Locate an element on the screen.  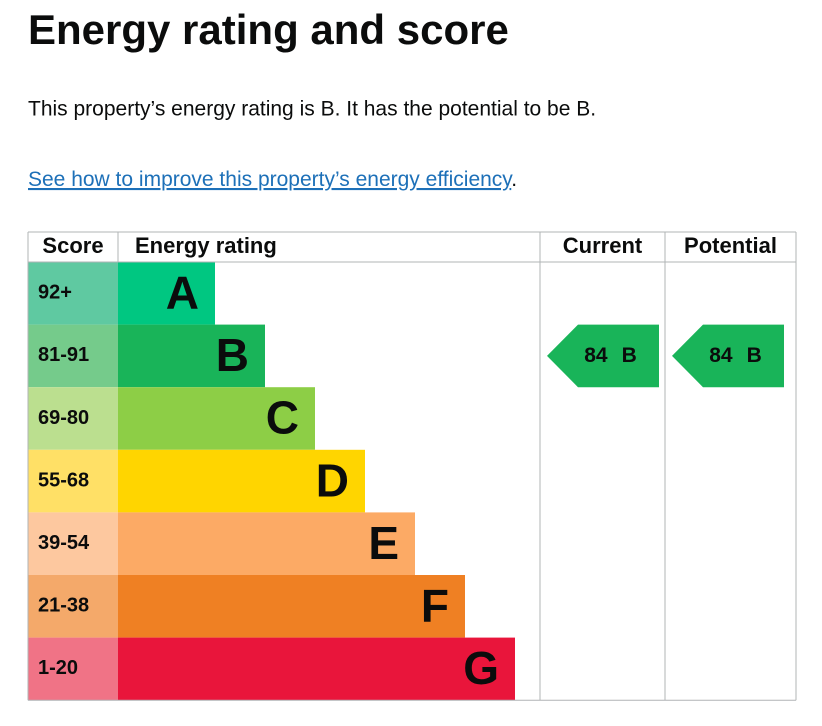
potential-letter: B is located at coordinates (754, 354).